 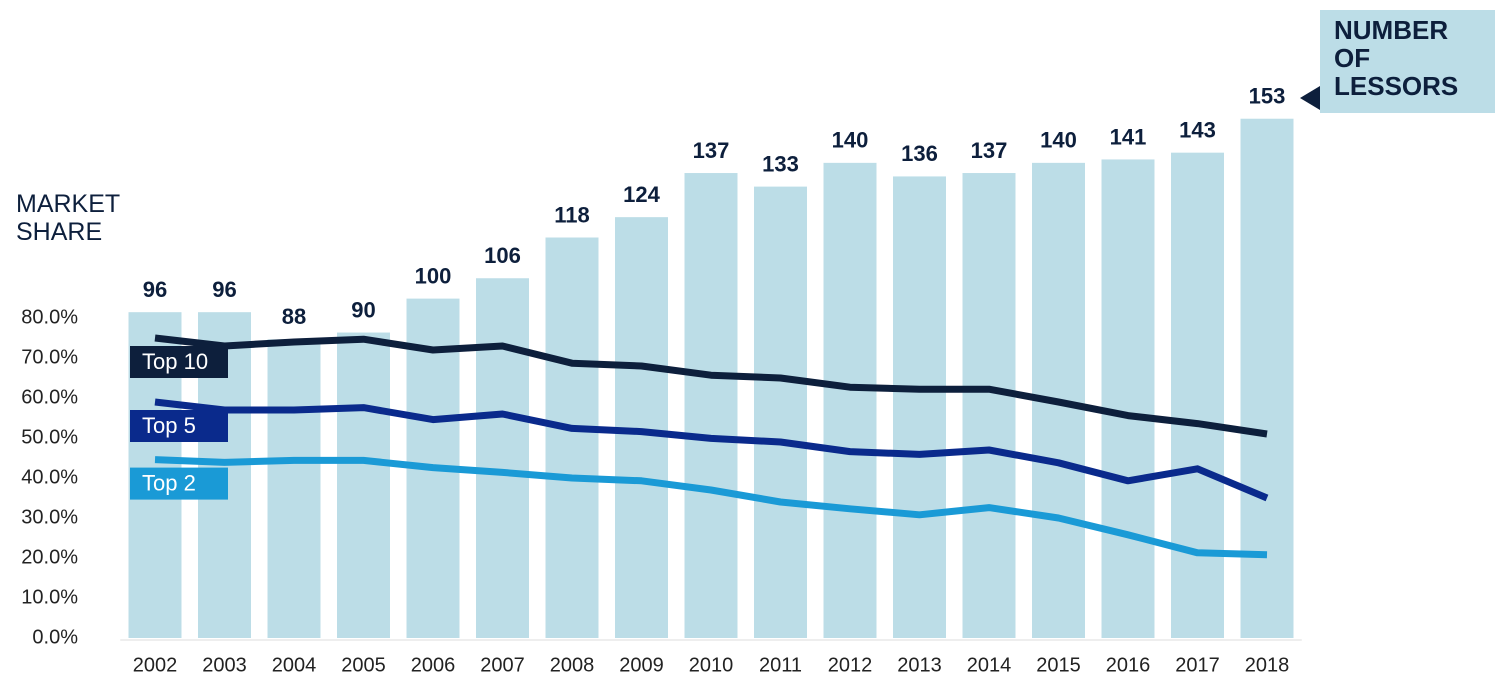 I want to click on x-tick-label: 2008, so click(x=572, y=665).